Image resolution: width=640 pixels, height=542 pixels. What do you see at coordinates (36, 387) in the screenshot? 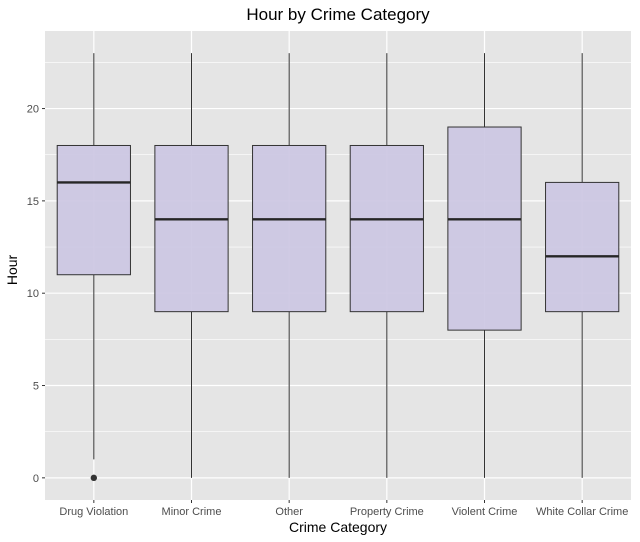
I see `y-tick-label: 5` at bounding box center [36, 387].